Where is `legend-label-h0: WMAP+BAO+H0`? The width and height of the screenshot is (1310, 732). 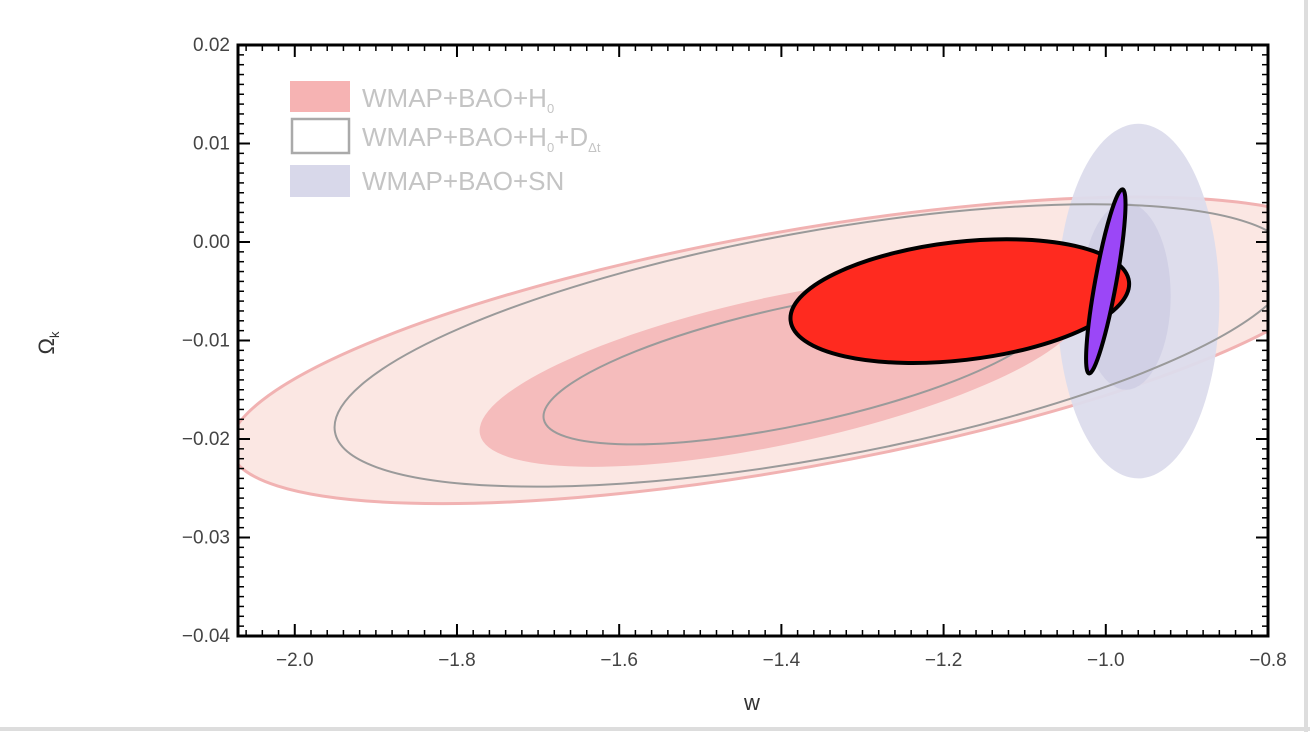
legend-label-h0: WMAP+BAO+H0 is located at coordinates (458, 99).